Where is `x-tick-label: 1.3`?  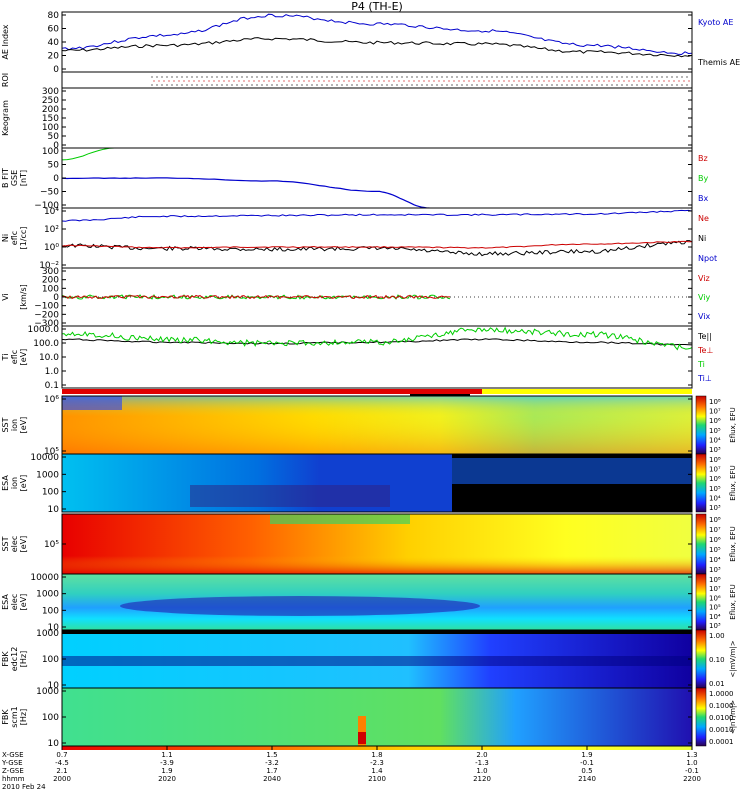 x-tick-label: 1.3 is located at coordinates (691, 755).